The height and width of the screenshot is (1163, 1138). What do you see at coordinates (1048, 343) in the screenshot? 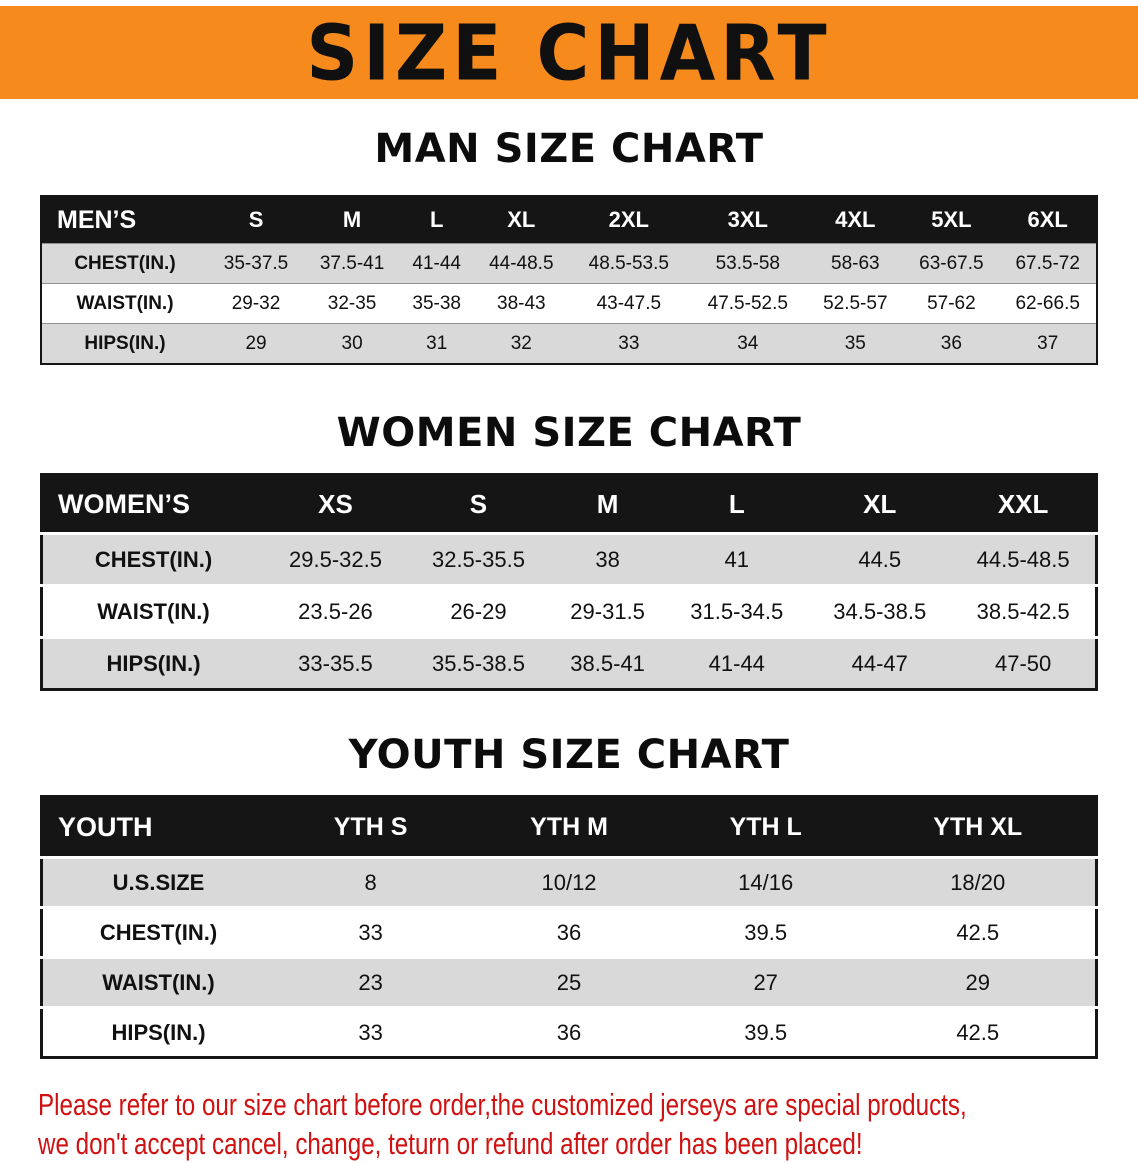
I see `value-cell: 37` at bounding box center [1048, 343].